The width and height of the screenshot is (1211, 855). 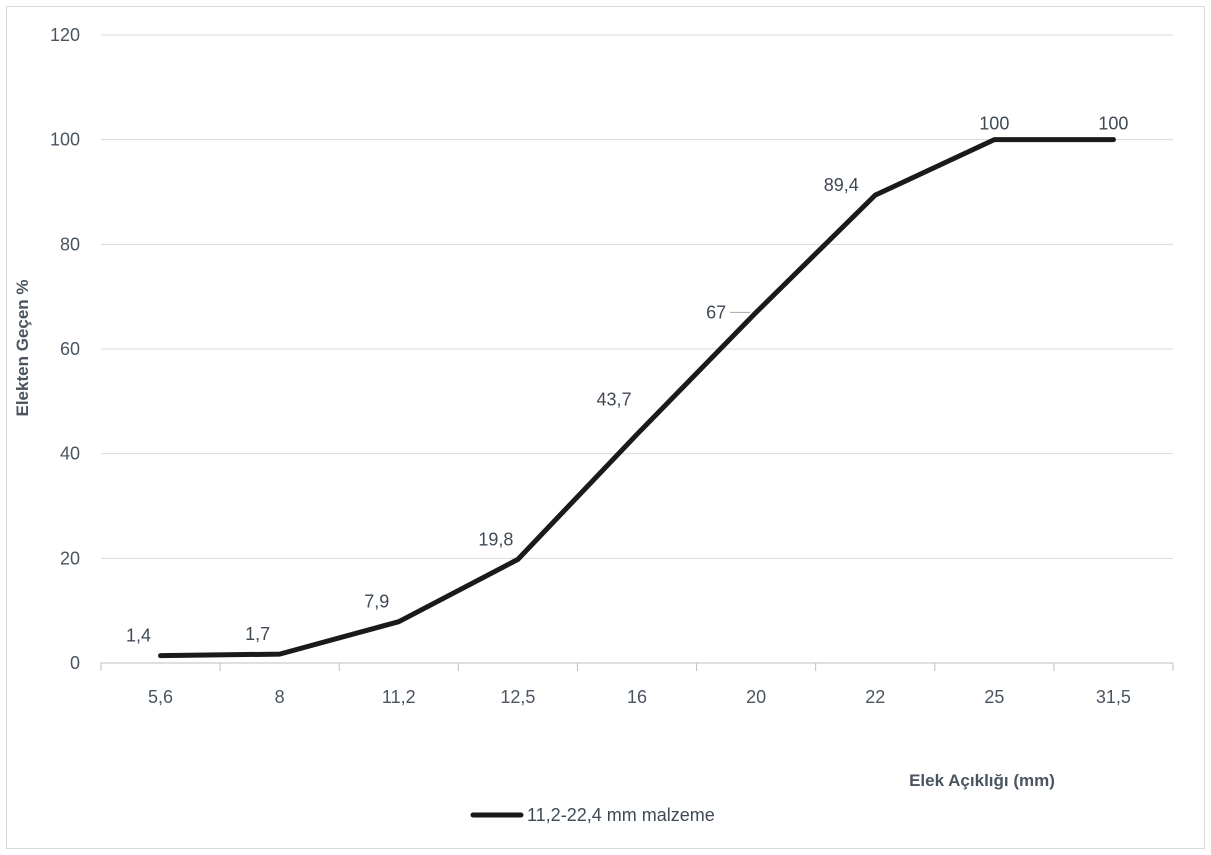 I want to click on y-tick-label: 0, so click(x=75, y=663).